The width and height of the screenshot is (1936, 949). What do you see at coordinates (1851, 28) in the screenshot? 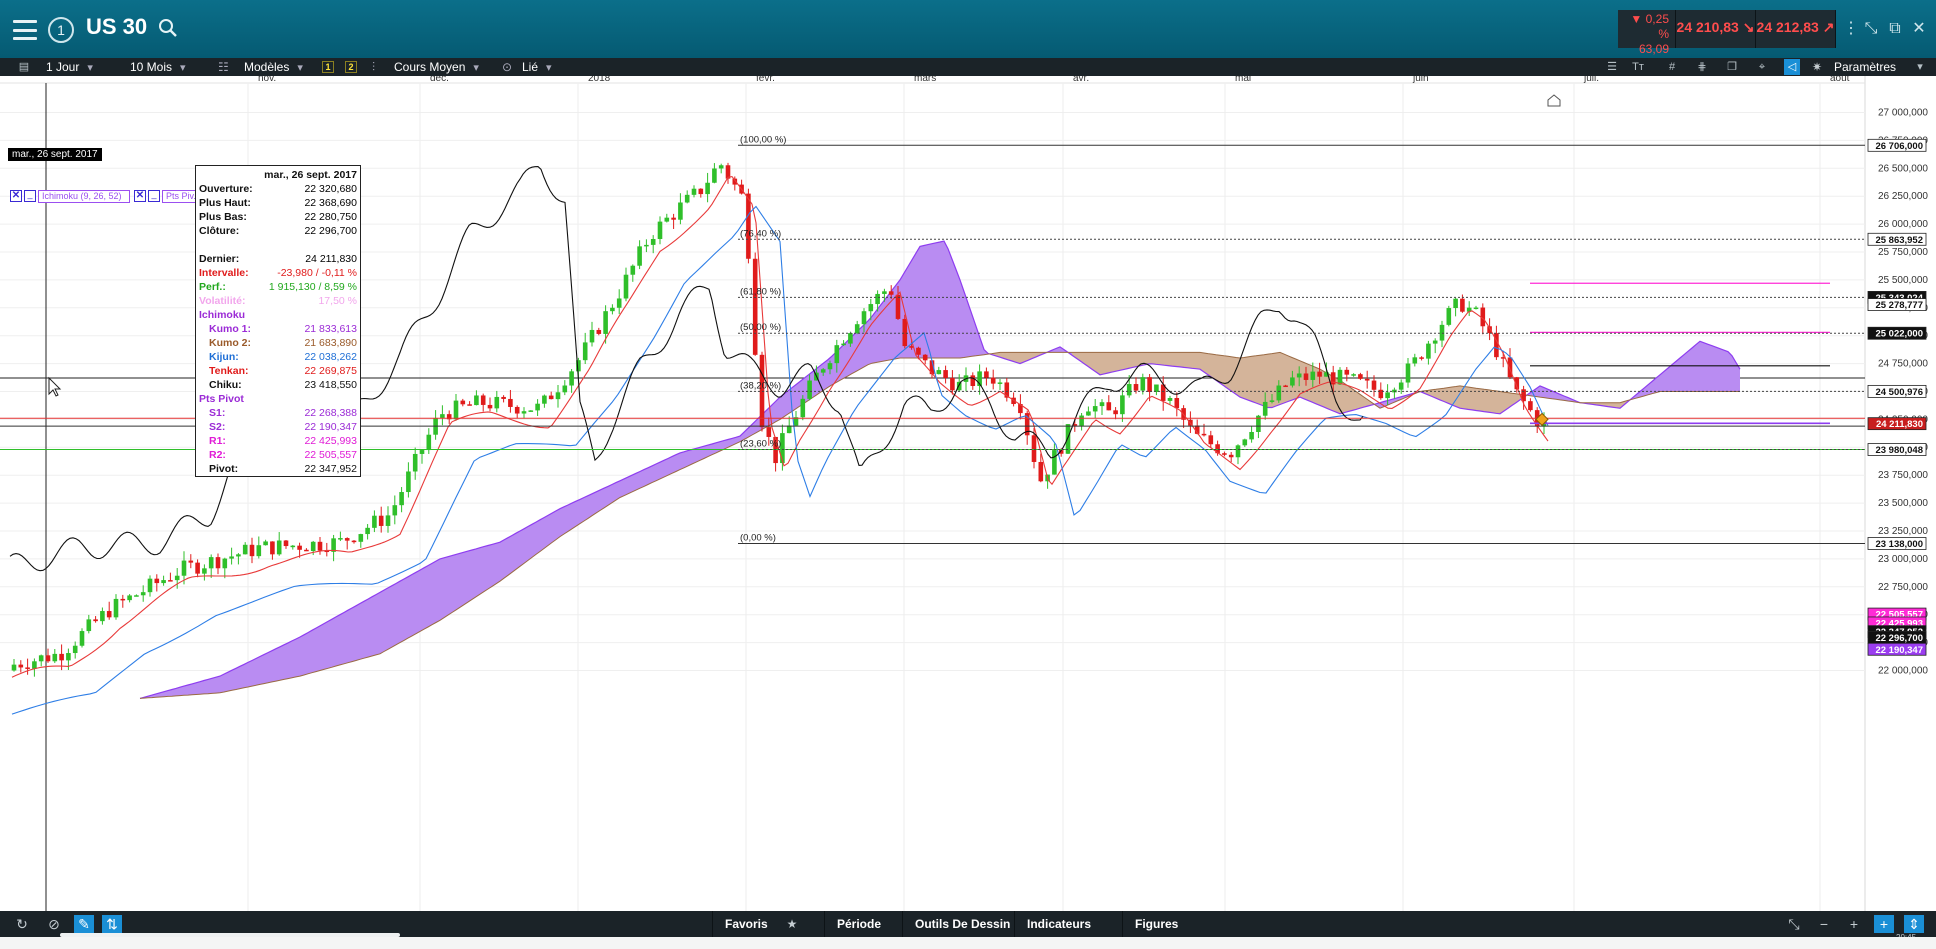
I see `scrollbar-handle-icon: ⋮` at bounding box center [1851, 28].